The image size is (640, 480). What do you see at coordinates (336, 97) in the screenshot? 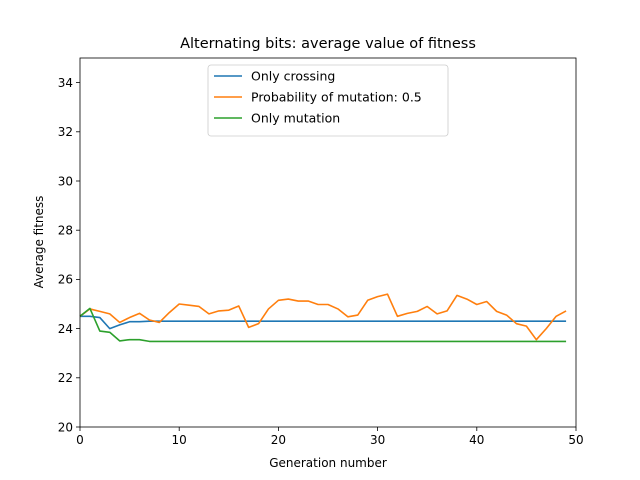
I see `legend-label: Probability of mutation: 0.5` at bounding box center [336, 97].